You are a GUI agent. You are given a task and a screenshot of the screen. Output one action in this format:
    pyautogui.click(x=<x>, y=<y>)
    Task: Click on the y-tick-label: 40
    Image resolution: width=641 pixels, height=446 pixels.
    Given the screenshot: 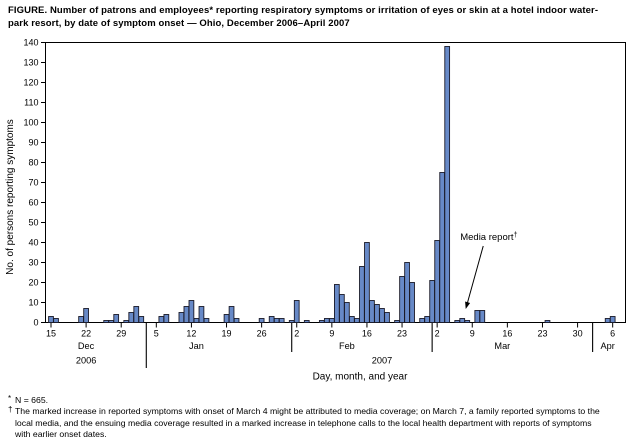 What is the action you would take?
    pyautogui.click(x=33, y=243)
    